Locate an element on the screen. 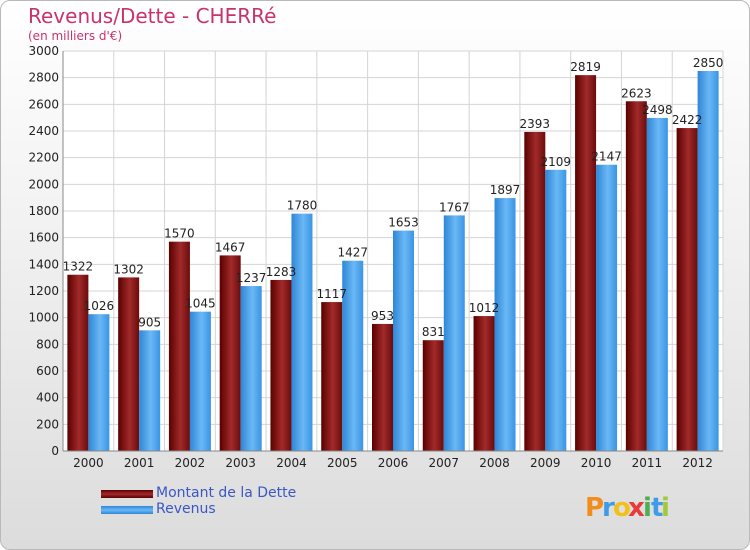 Image resolution: width=750 pixels, height=550 pixels. x-tick-label: 2009 is located at coordinates (545, 463).